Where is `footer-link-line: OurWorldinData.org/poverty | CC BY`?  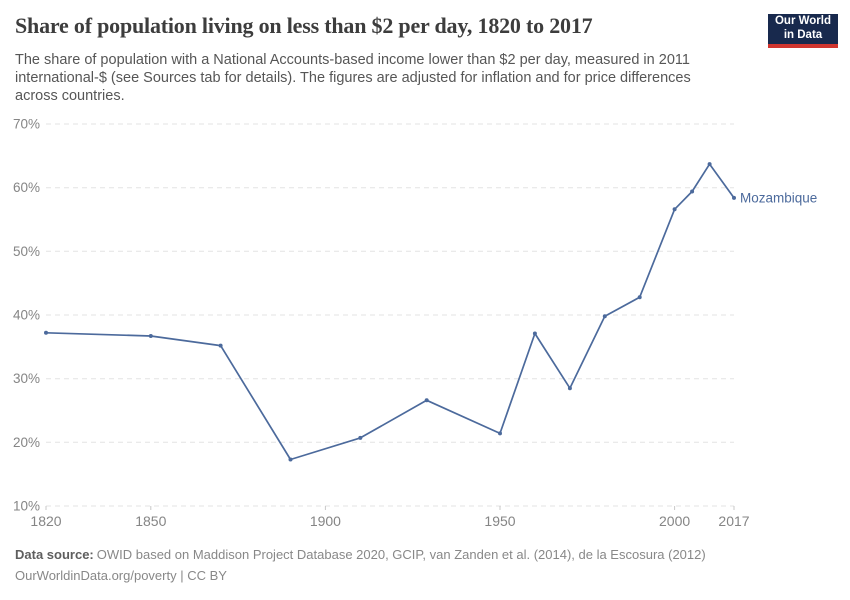 footer-link-line: OurWorldinData.org/poverty | CC BY is located at coordinates (360, 576).